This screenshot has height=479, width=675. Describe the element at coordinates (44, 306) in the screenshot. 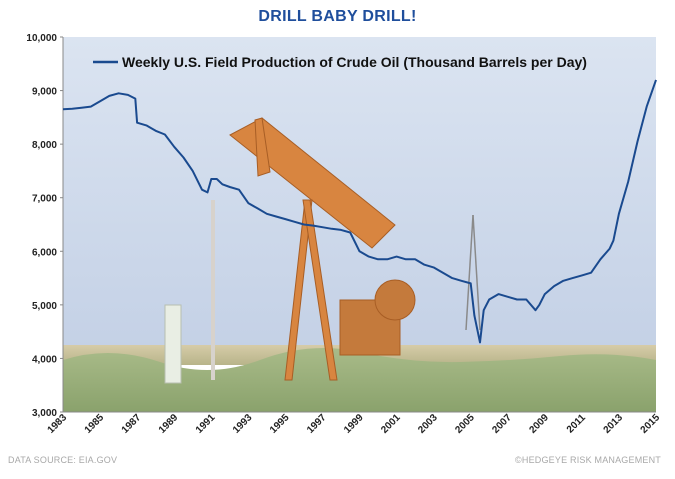

I see `y-tick-label: 5,000` at that location.